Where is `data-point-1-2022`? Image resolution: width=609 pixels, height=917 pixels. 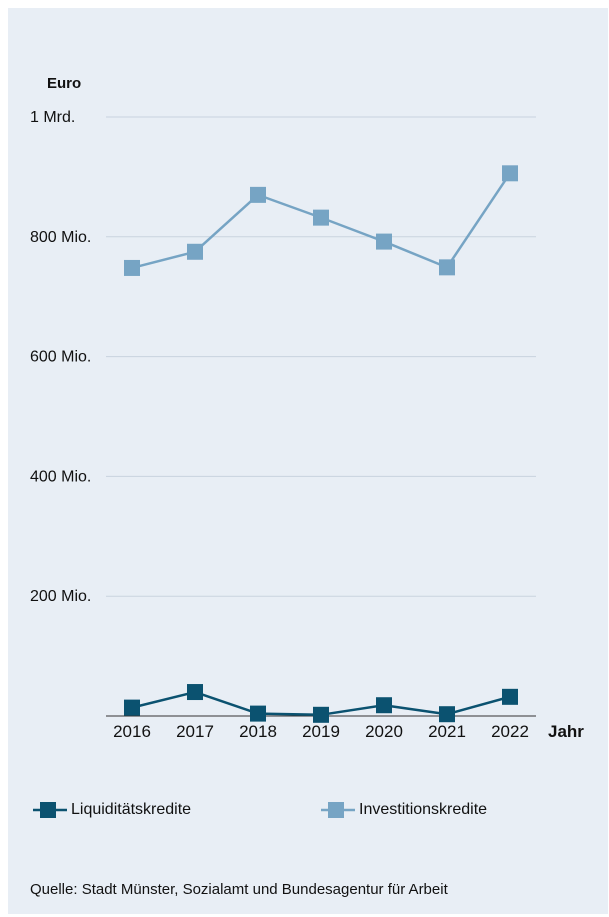
data-point-1-2022 is located at coordinates (510, 173).